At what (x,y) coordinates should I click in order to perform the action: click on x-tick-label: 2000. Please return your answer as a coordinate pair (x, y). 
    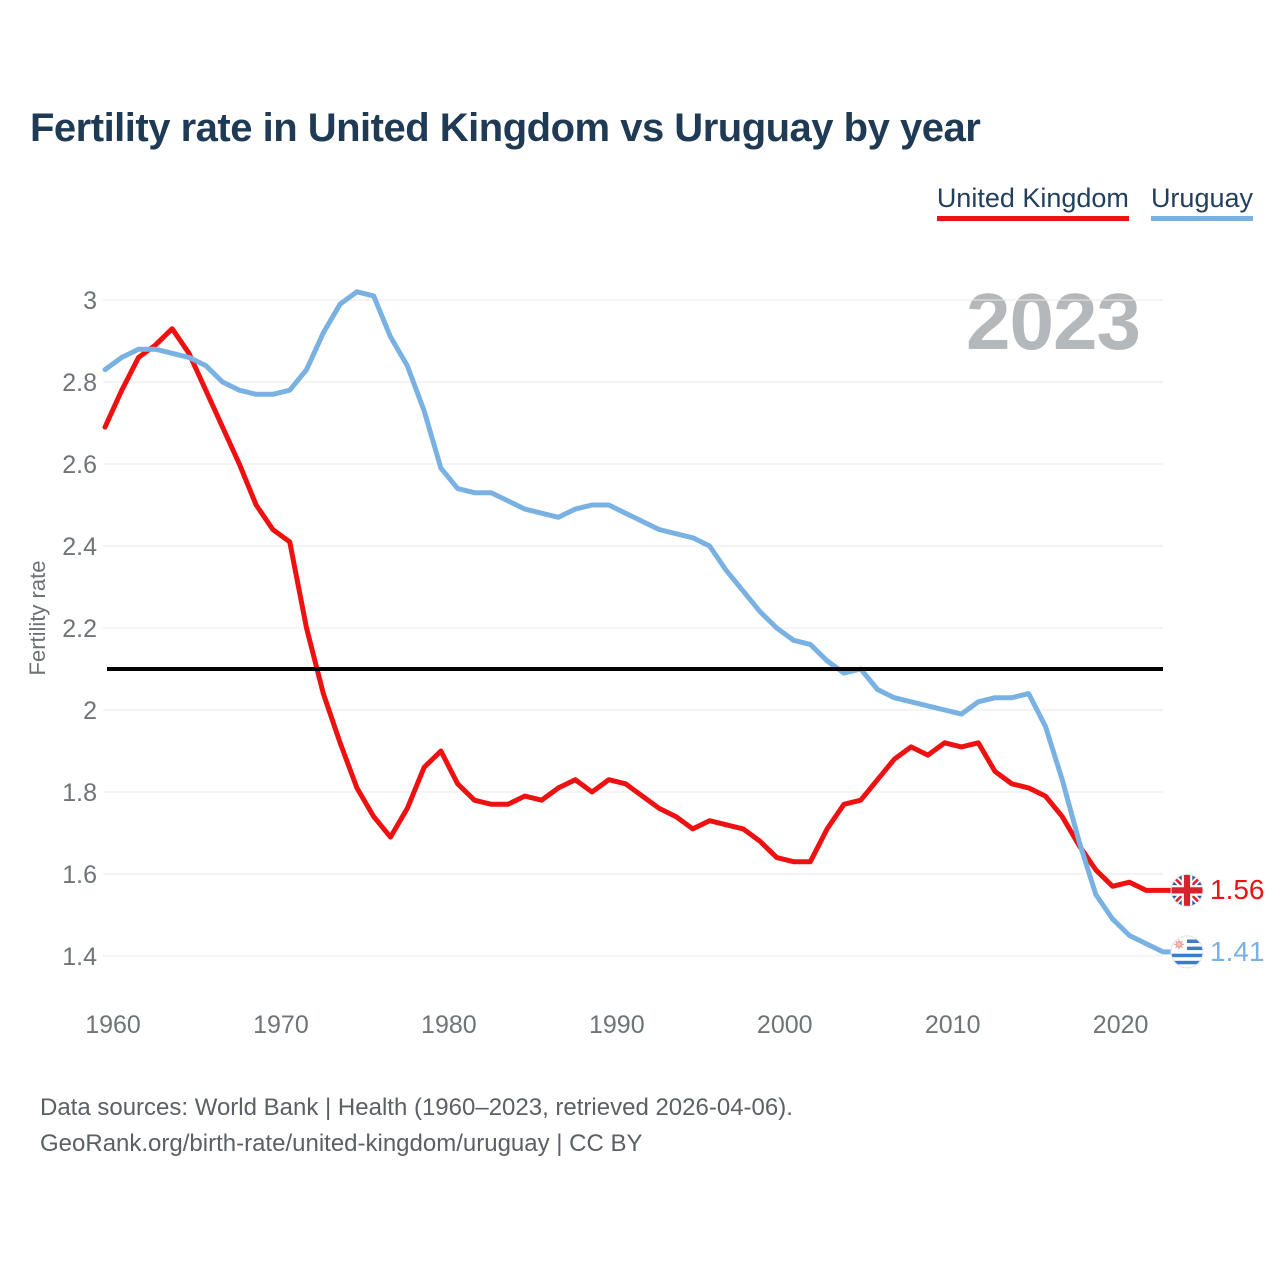
    Looking at the image, I should click on (785, 1025).